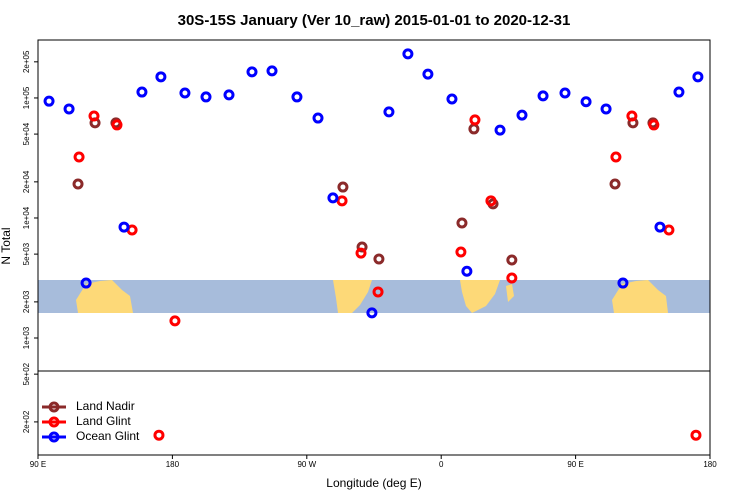 The image size is (750, 500). Describe the element at coordinates (26, 421) in the screenshot. I see `y-tick-label: 2e+02` at that location.